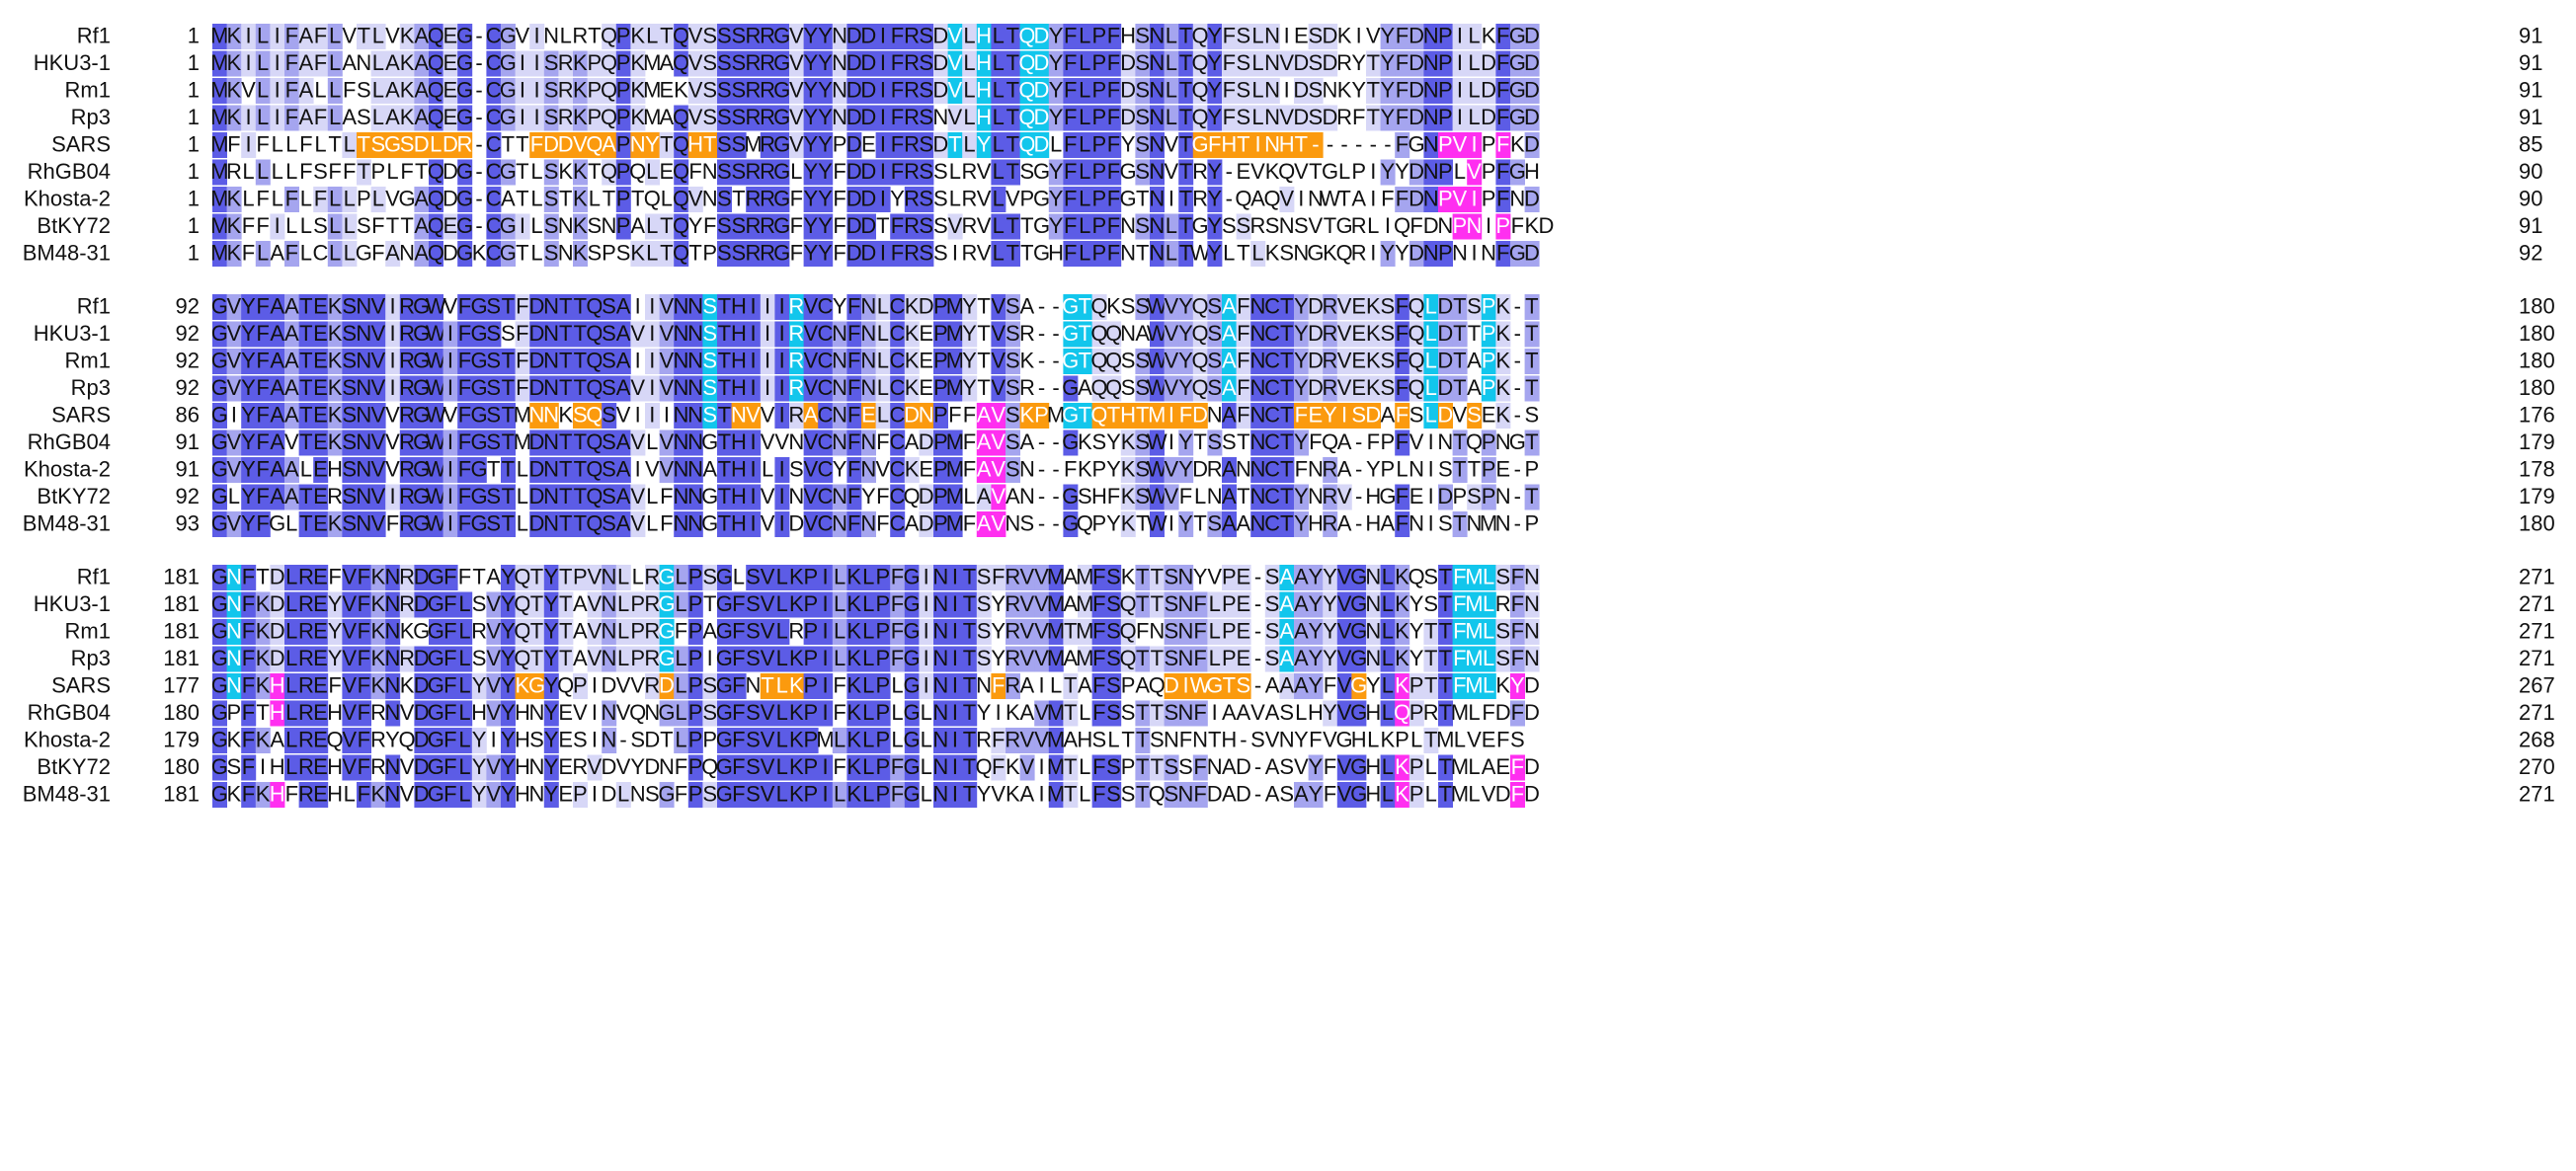 The width and height of the screenshot is (2576, 1171). I want to click on residue: E, so click(450, 36).